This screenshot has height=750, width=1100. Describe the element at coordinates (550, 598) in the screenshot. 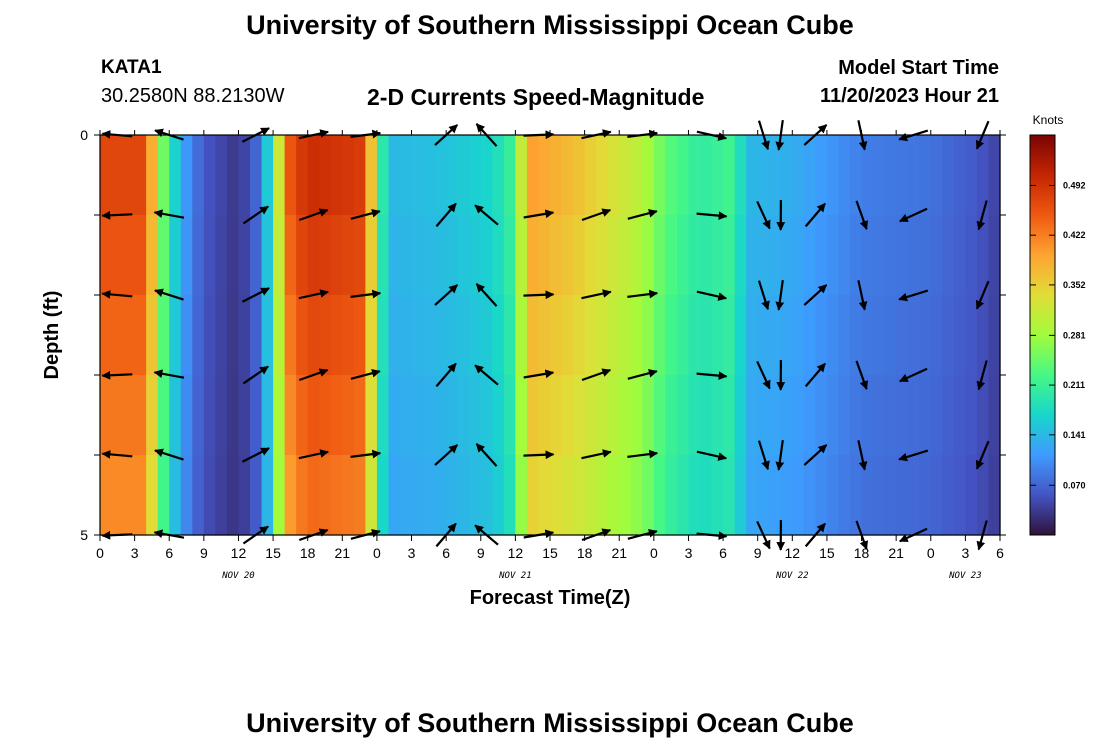

I see `x-axis-title: Forecast Time(Z)` at that location.